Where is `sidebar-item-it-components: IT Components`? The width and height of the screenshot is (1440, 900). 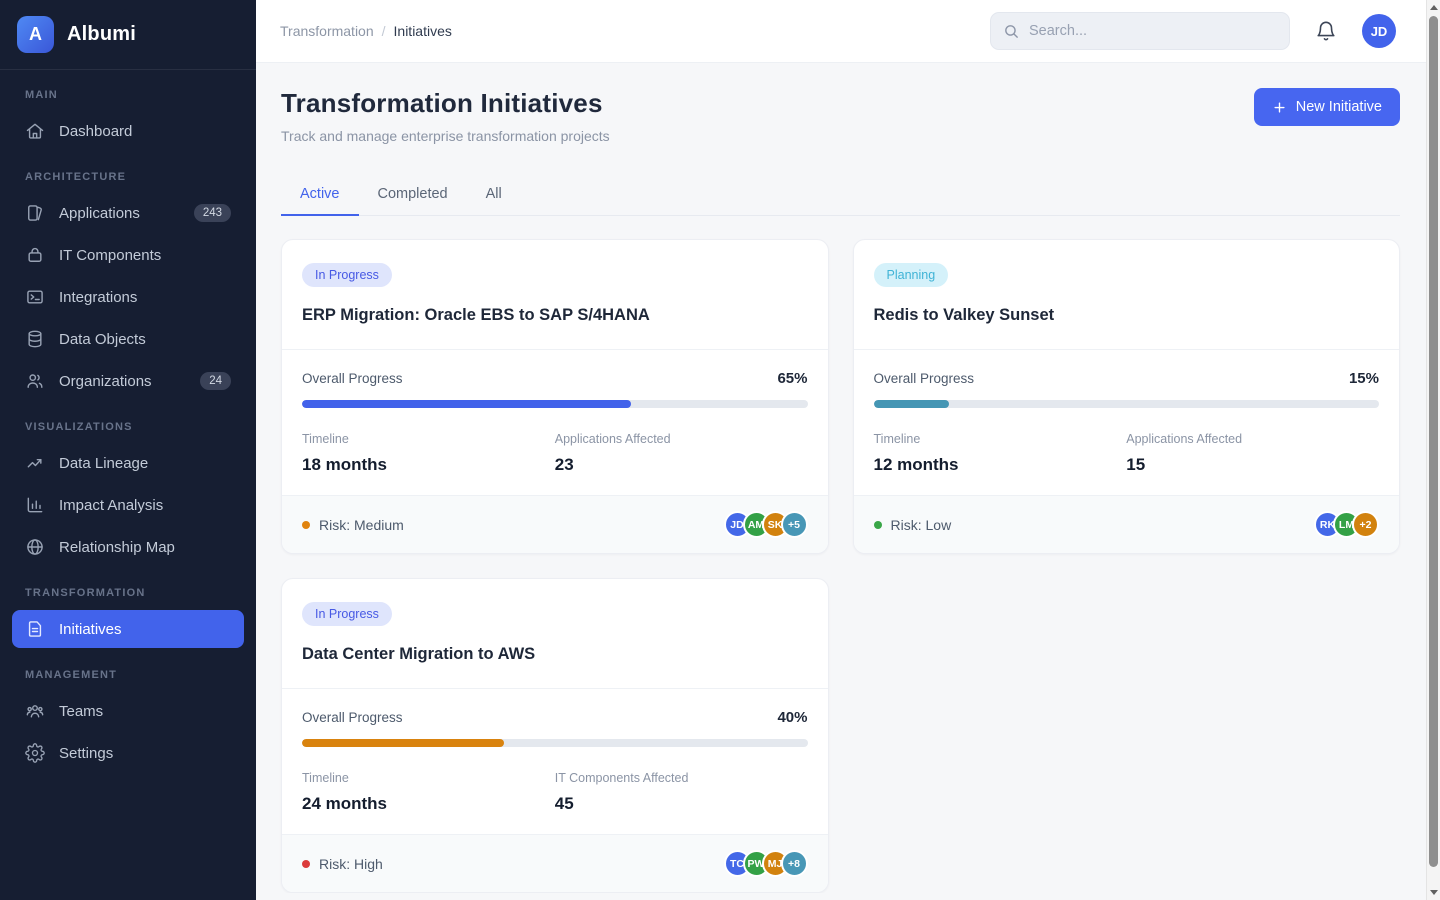
sidebar-item-it-components: IT Components is located at coordinates (128, 255).